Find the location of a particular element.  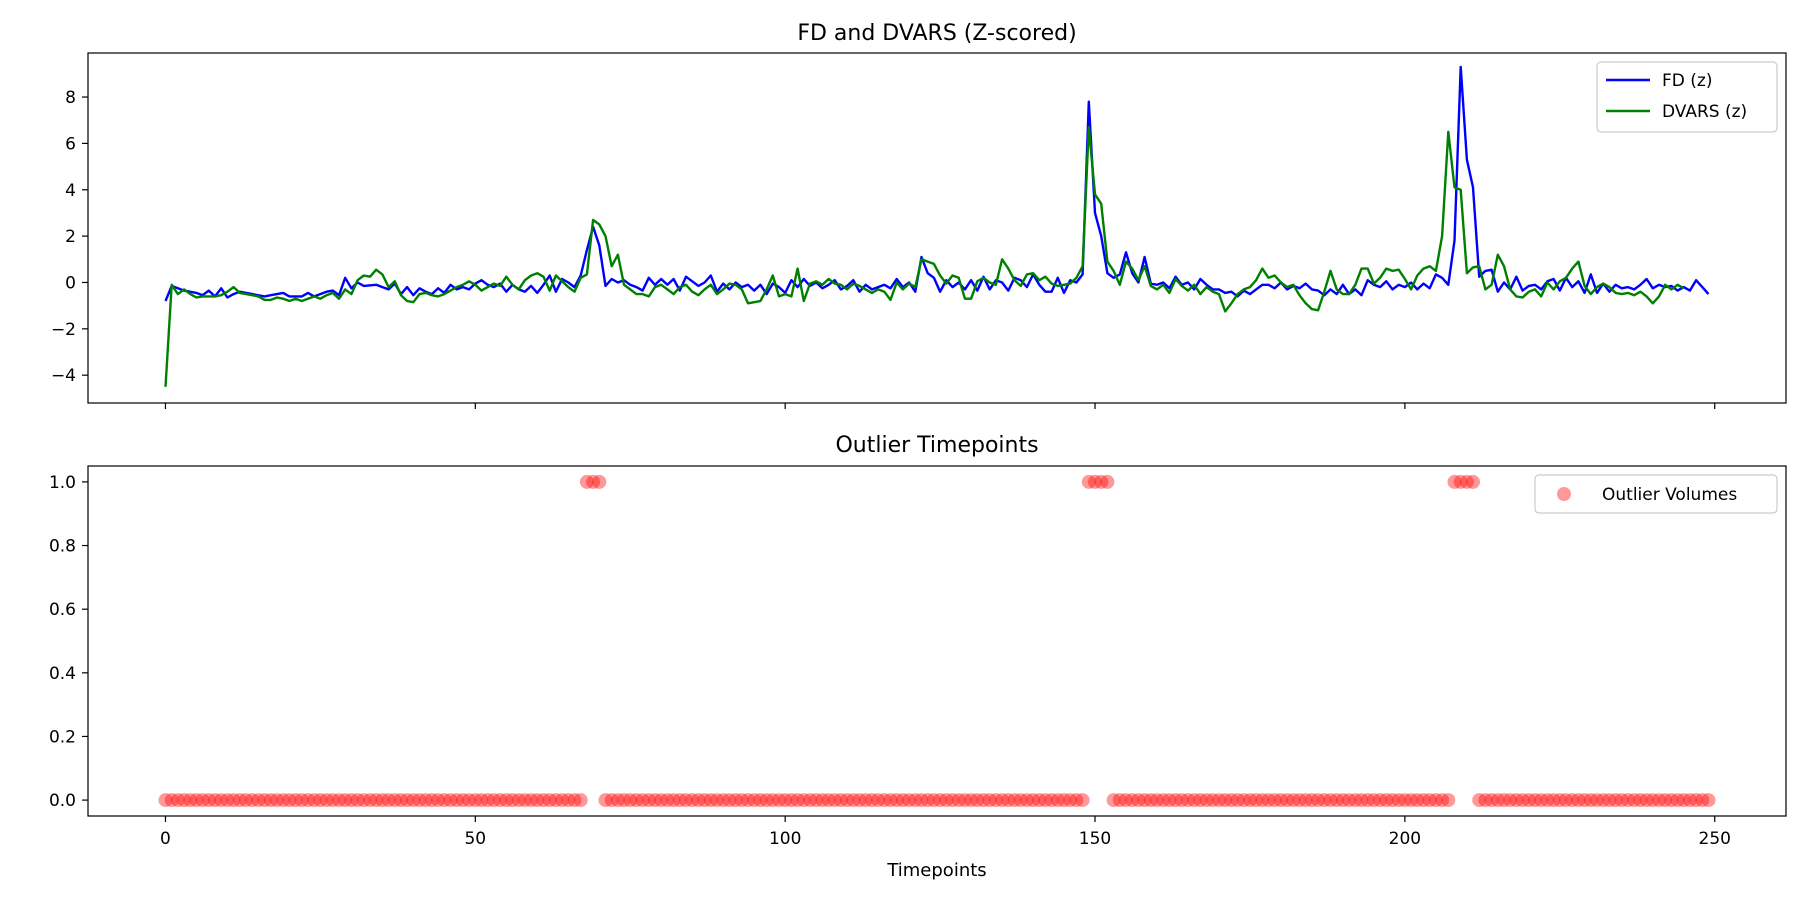

y-tick-label: 4 is located at coordinates (70, 191).